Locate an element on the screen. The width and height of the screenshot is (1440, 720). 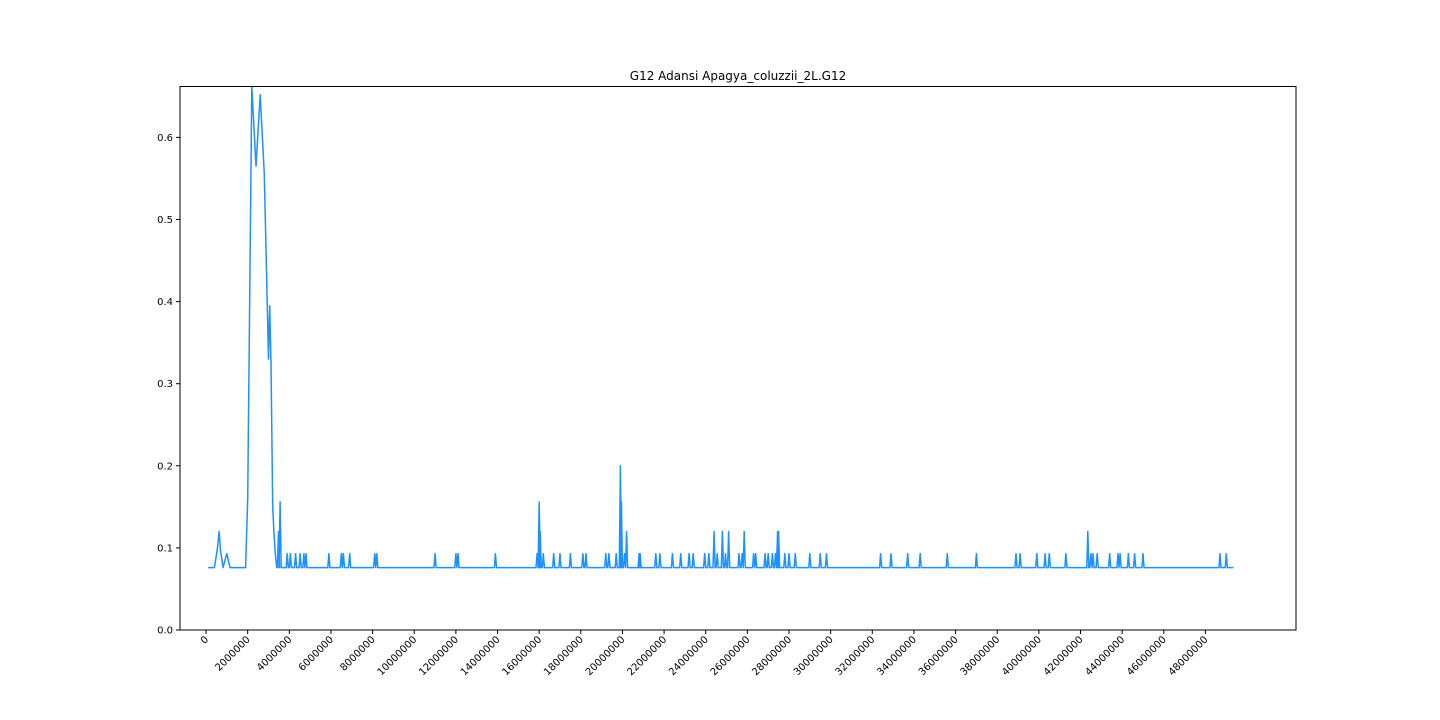
x-tick-label: 24000000 is located at coordinates (689, 656).